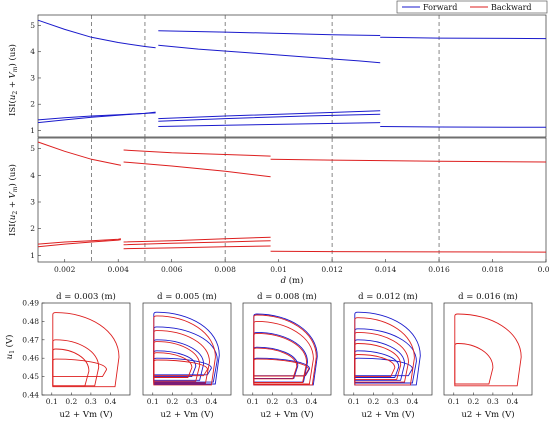  I want to click on phase-panel-2-xtick-label-1: 0.2, so click(172, 401).